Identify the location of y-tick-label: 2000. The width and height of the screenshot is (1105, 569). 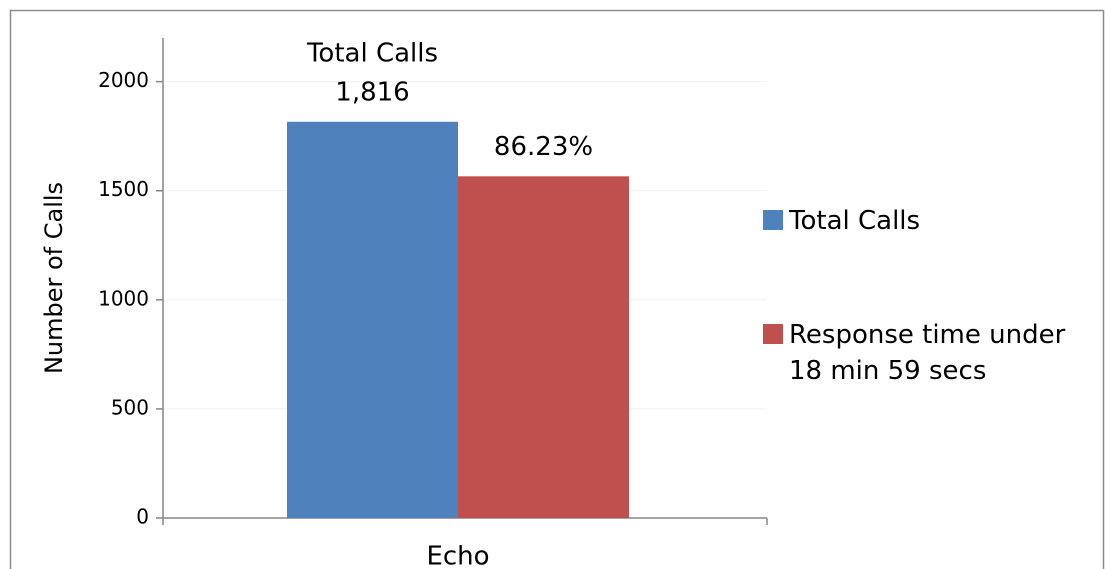
(123, 80).